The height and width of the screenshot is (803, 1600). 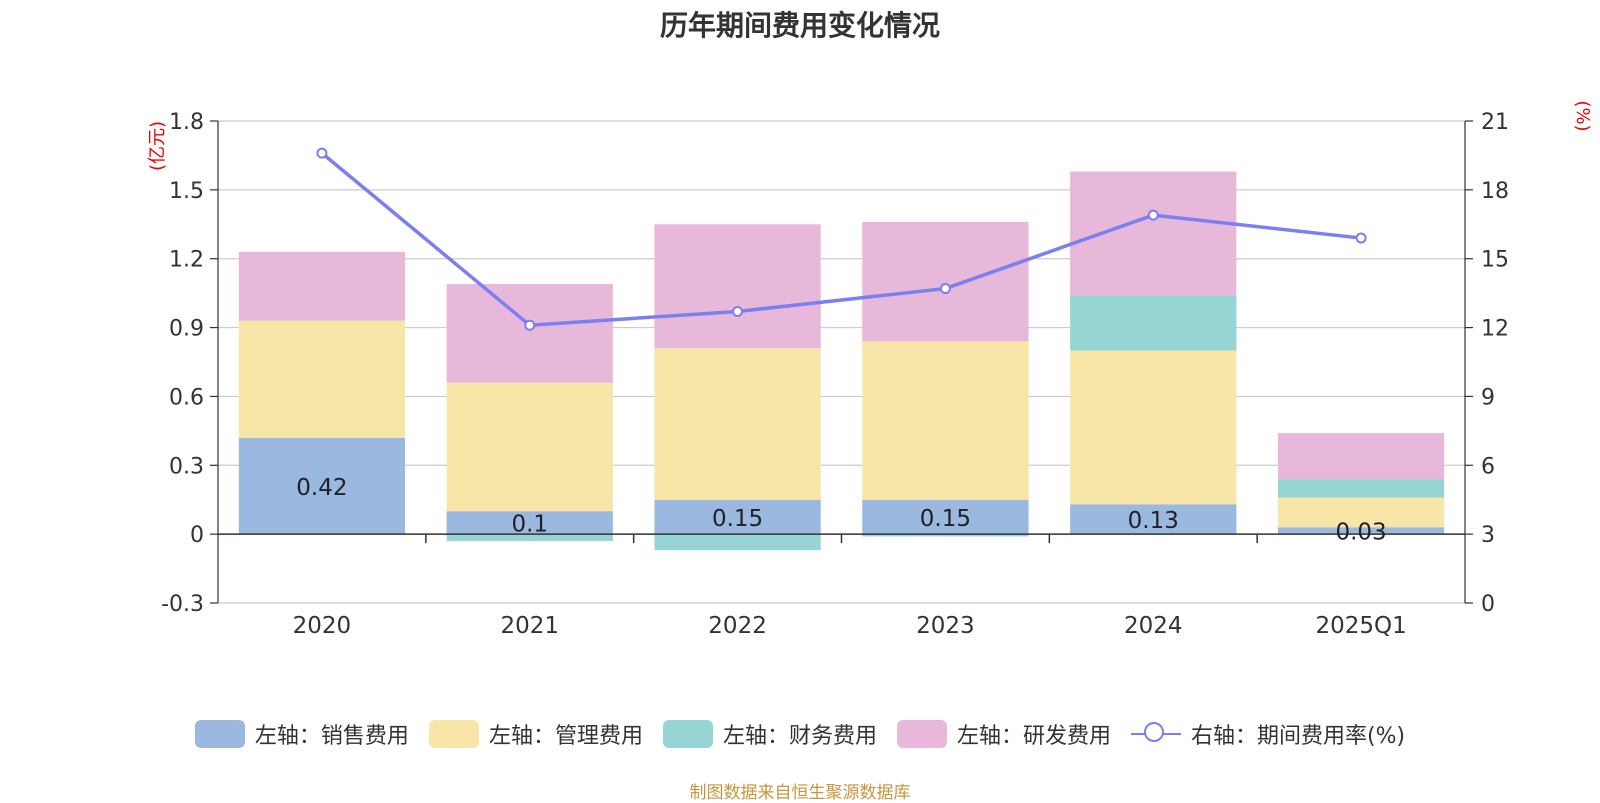 What do you see at coordinates (186, 122) in the screenshot?
I see `left-axis-tick-label: 1.8` at bounding box center [186, 122].